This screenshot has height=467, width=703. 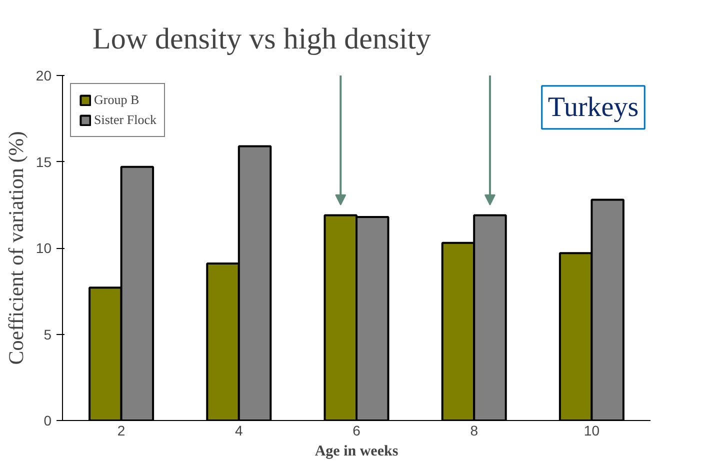 I want to click on x-axis-title: Age in weeks, so click(x=356, y=452).